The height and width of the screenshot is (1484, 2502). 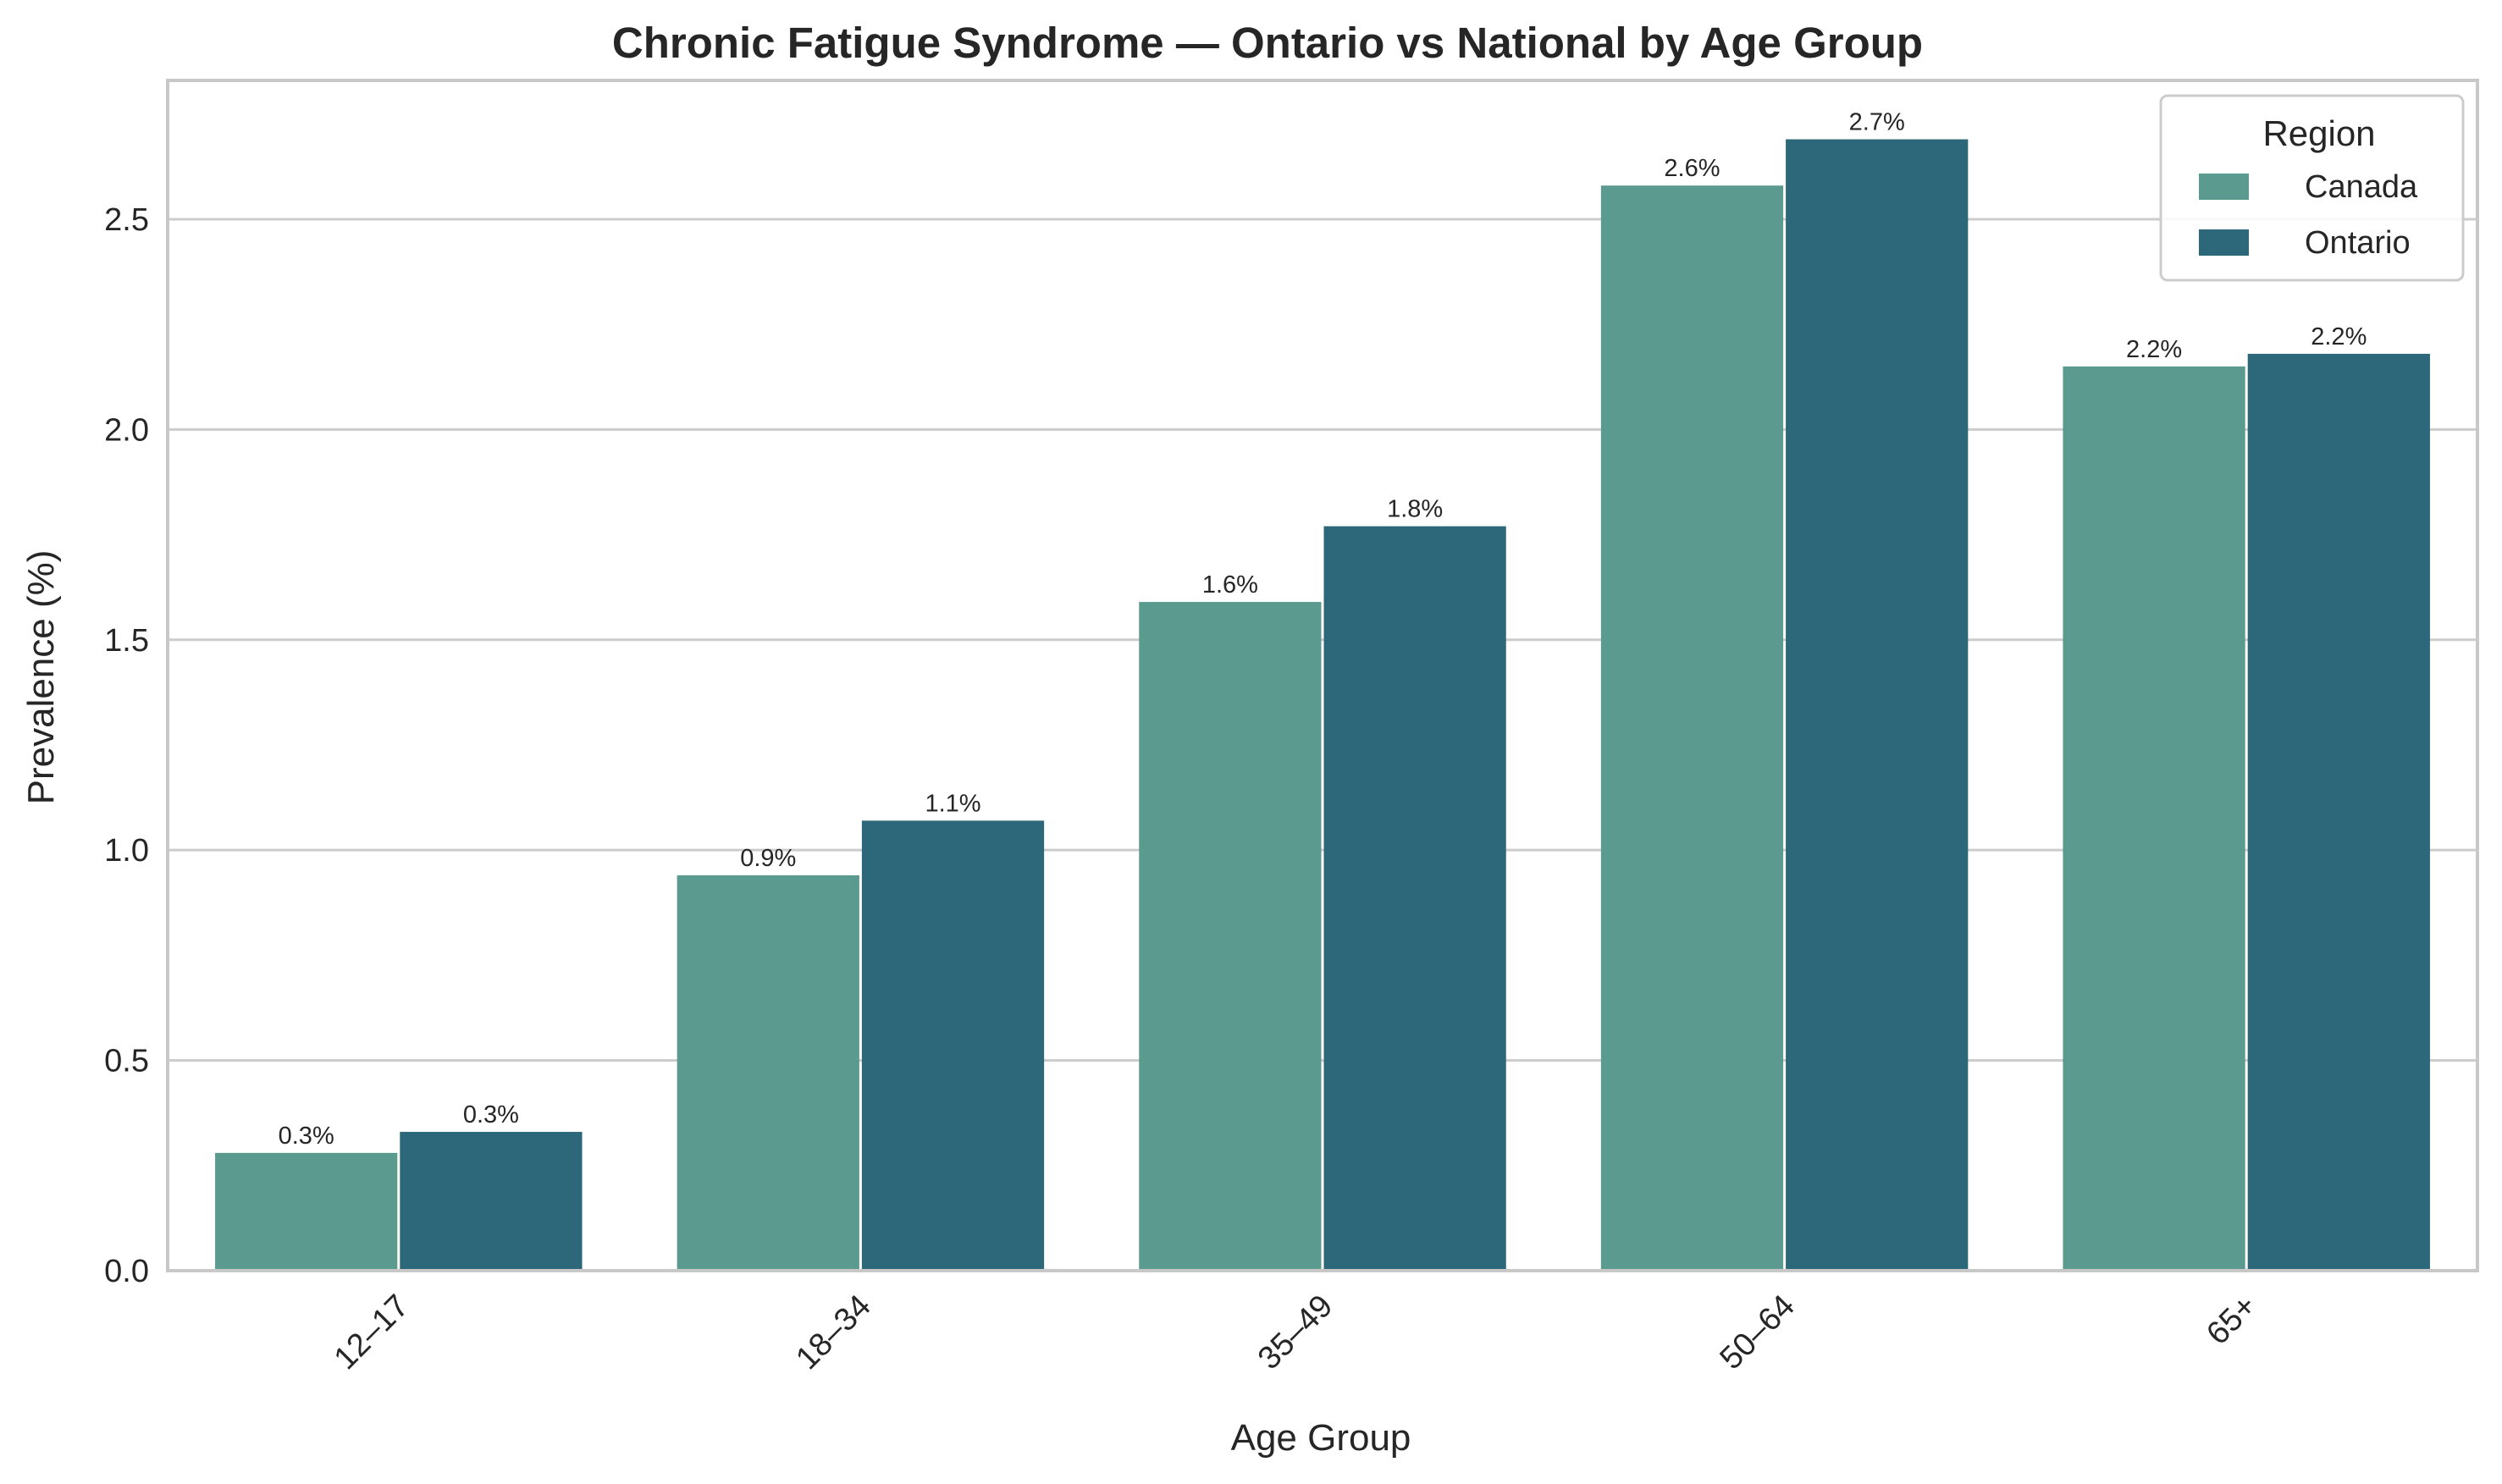 What do you see at coordinates (126, 1271) in the screenshot?
I see `y-tick-label: 0.0` at bounding box center [126, 1271].